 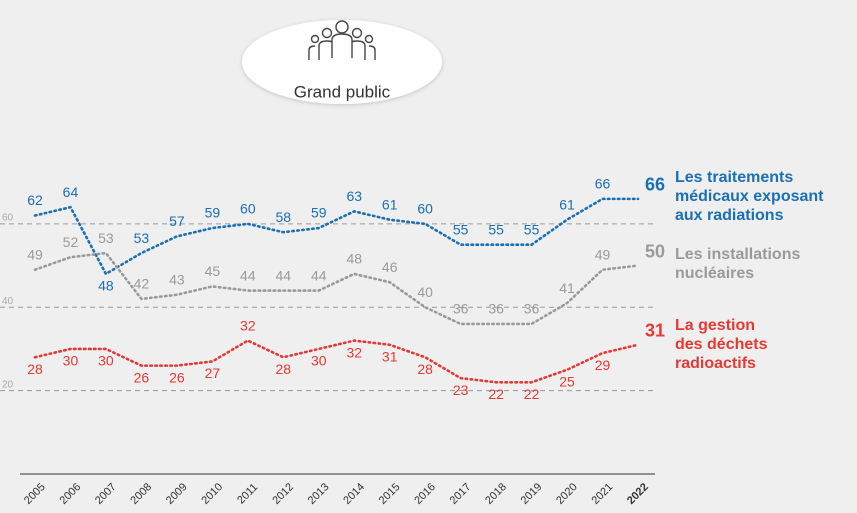 What do you see at coordinates (106, 494) in the screenshot?
I see `x-tick-label: 2007` at bounding box center [106, 494].